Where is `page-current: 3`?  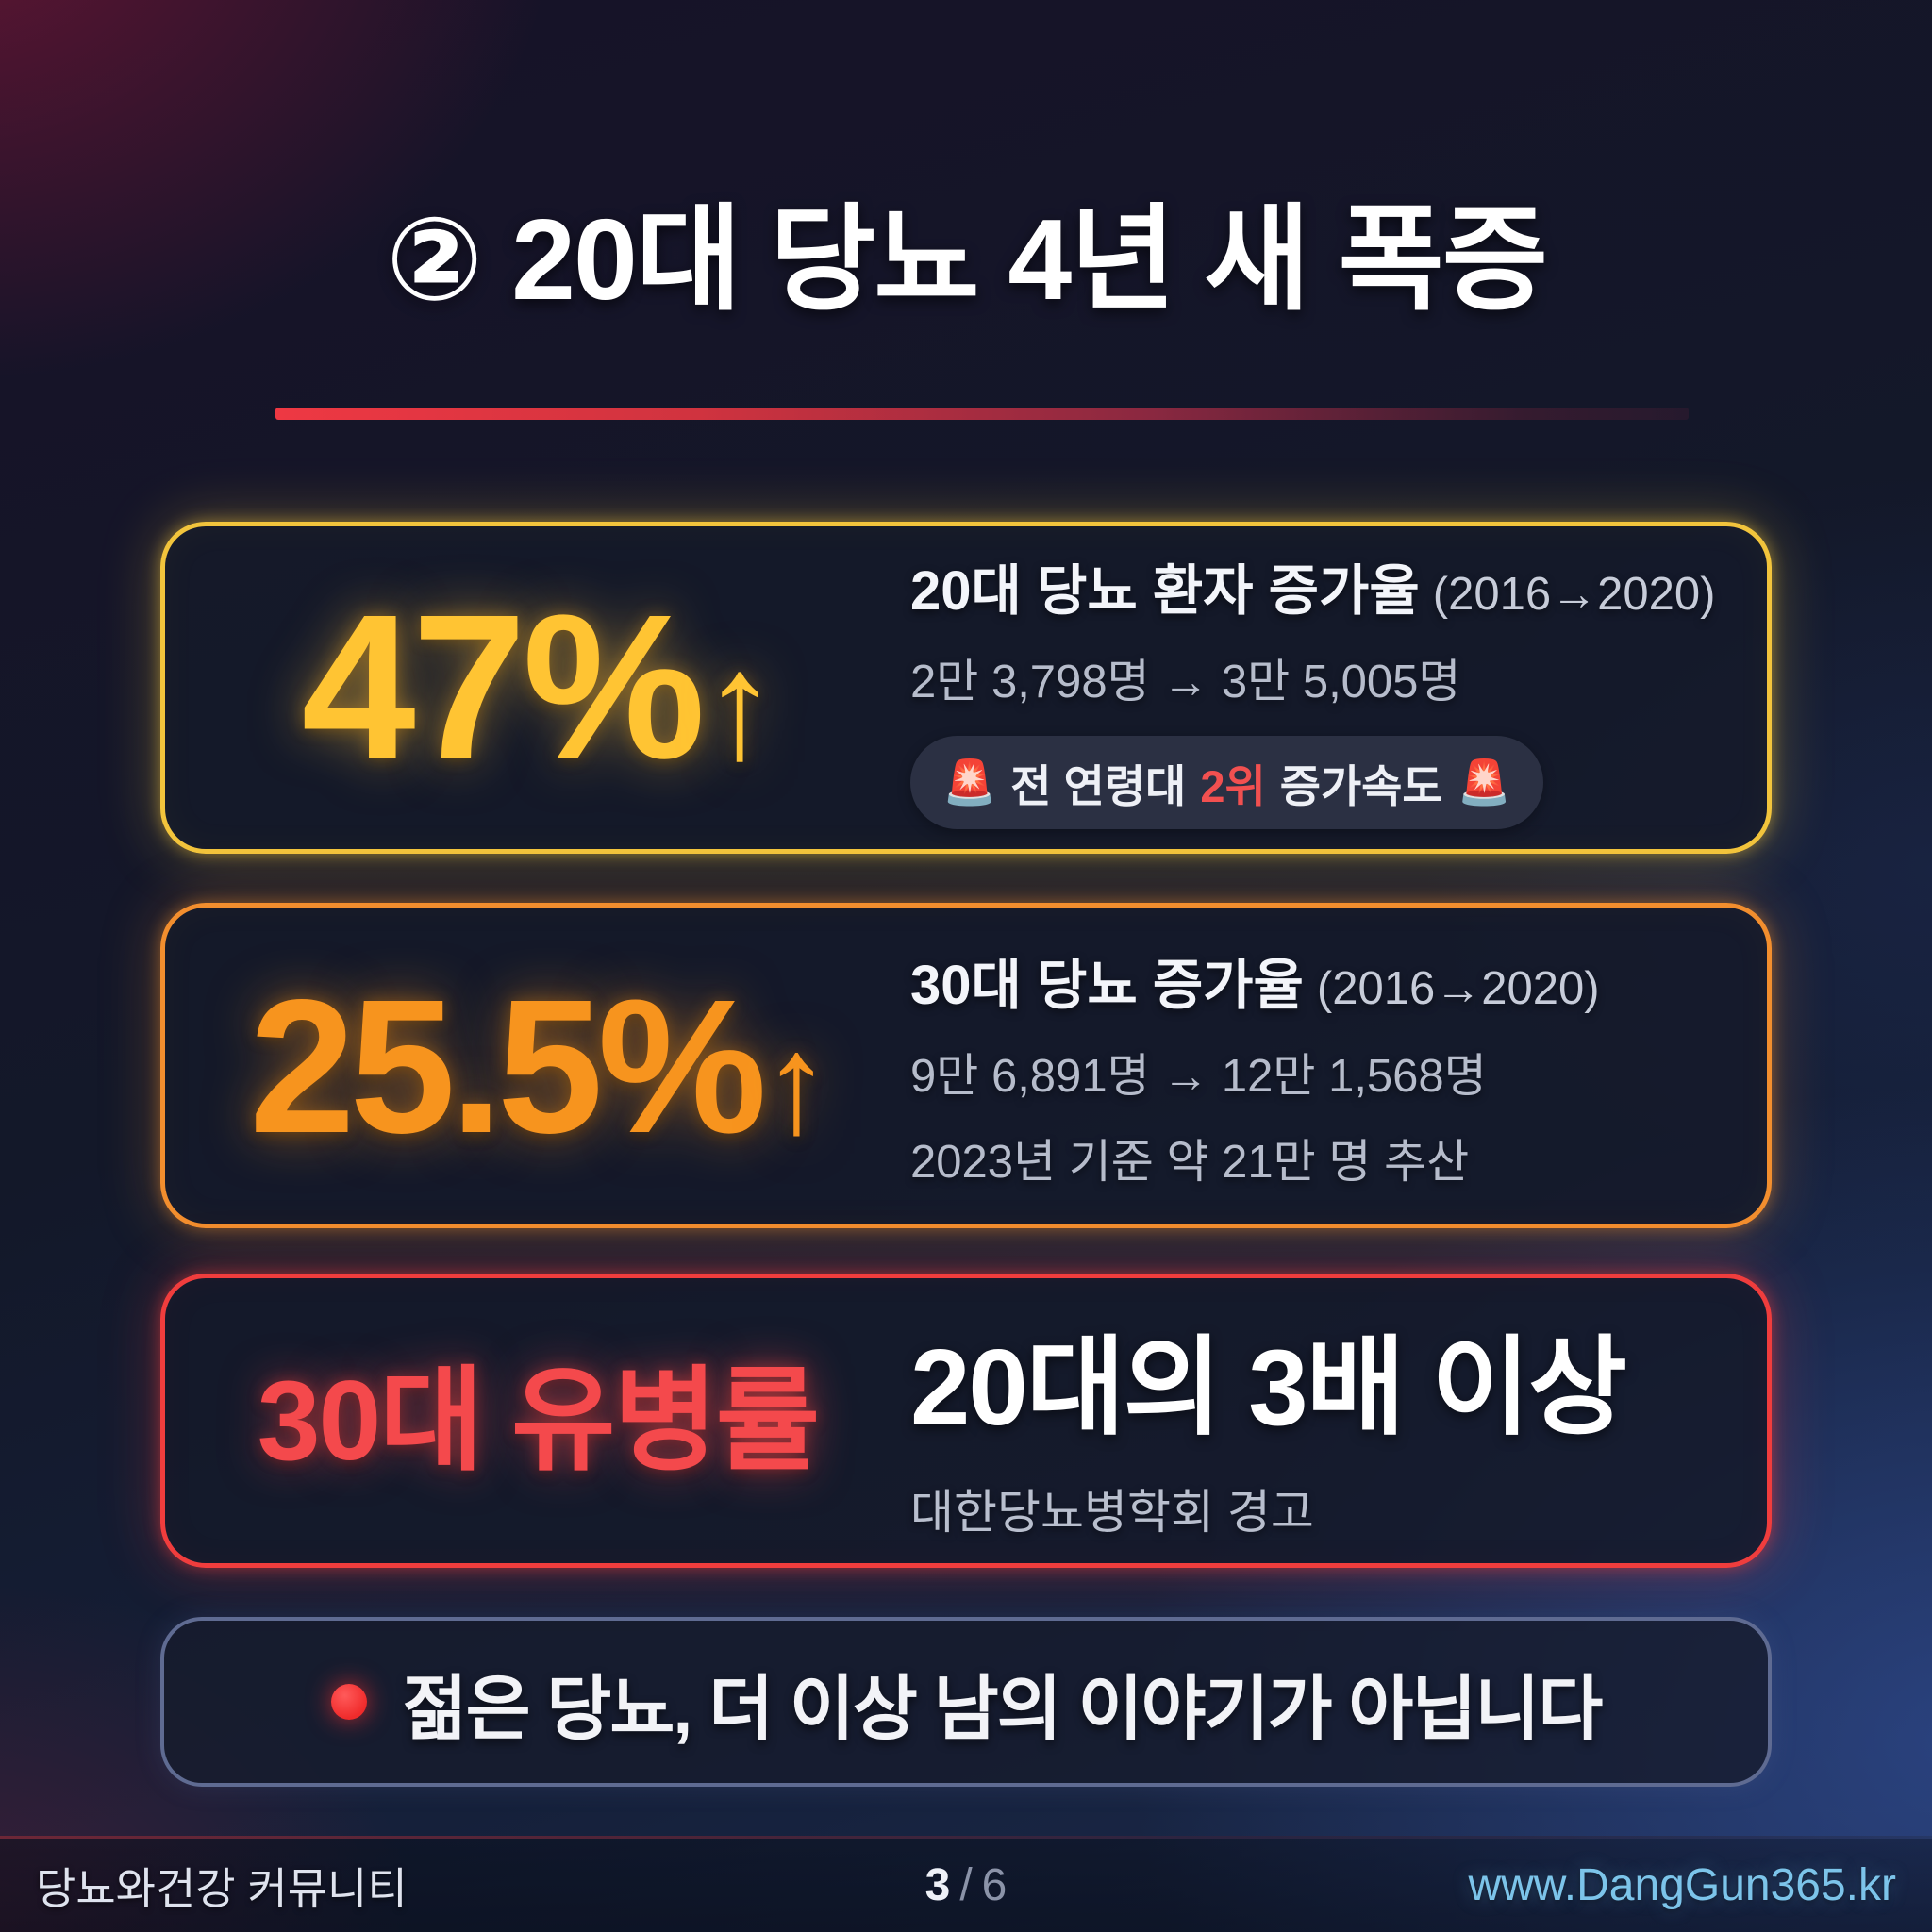
page-current: 3 is located at coordinates (937, 1885).